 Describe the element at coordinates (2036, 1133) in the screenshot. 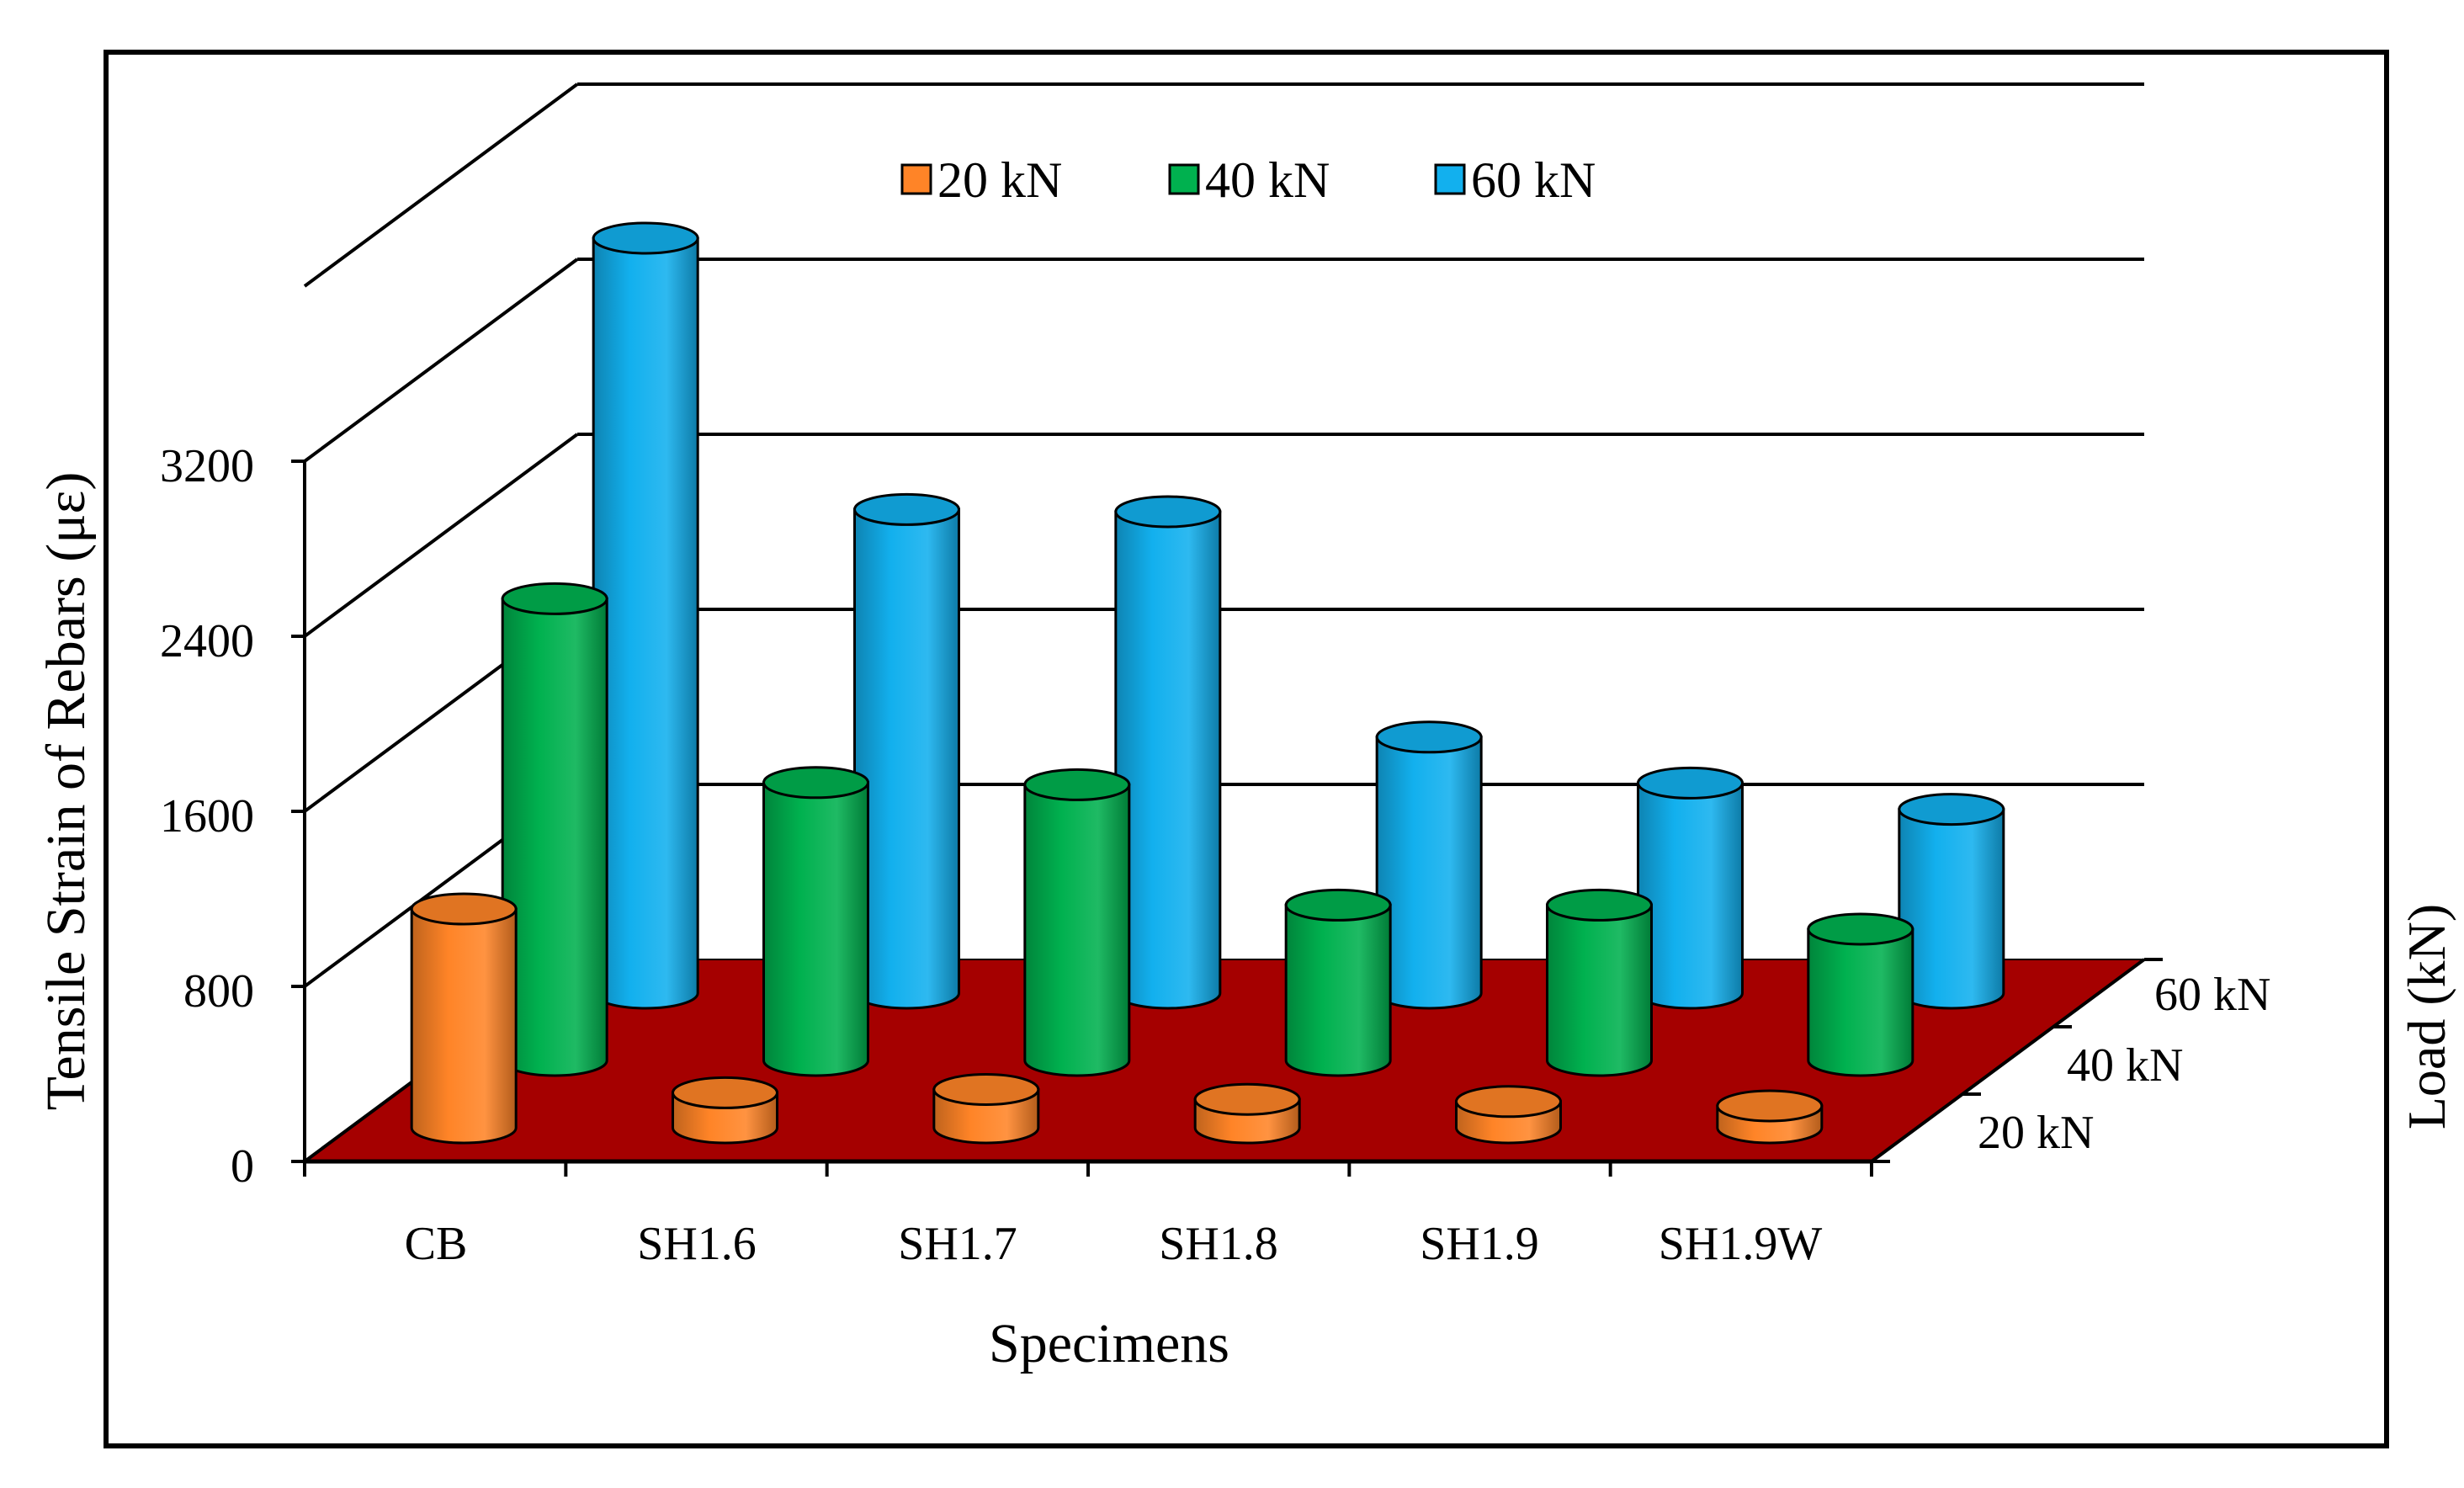

I see `z-tick-label: 20 kN` at that location.